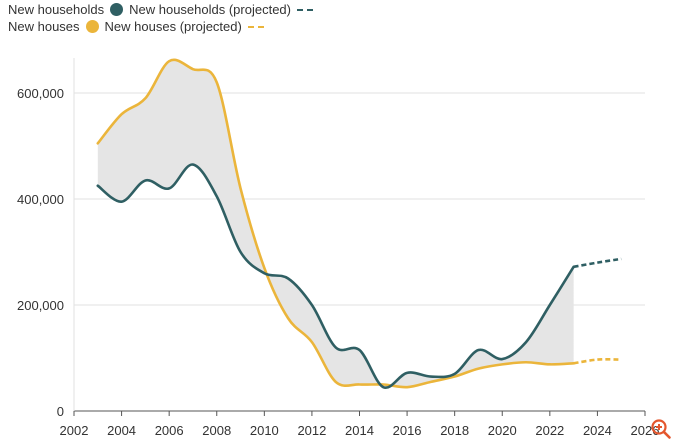 This screenshot has height=446, width=680. What do you see at coordinates (44, 26) in the screenshot?
I see `legend-houses-label: New houses` at bounding box center [44, 26].